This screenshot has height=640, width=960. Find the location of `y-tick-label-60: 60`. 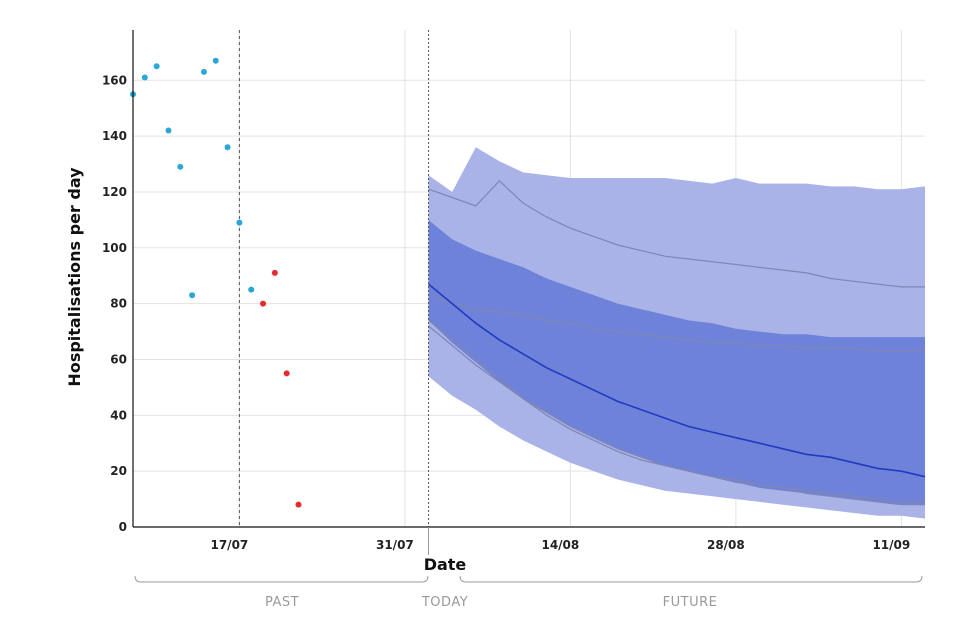

y-tick-label-60: 60 is located at coordinates (118, 359).